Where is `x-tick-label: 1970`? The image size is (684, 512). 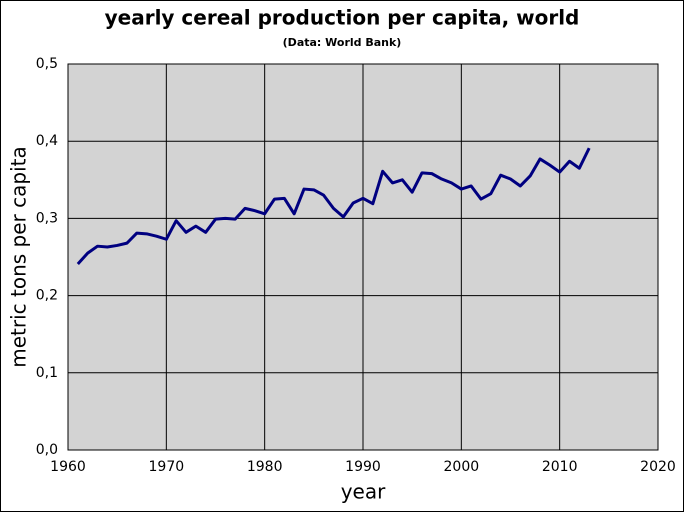
x-tick-label: 1970 is located at coordinates (167, 467).